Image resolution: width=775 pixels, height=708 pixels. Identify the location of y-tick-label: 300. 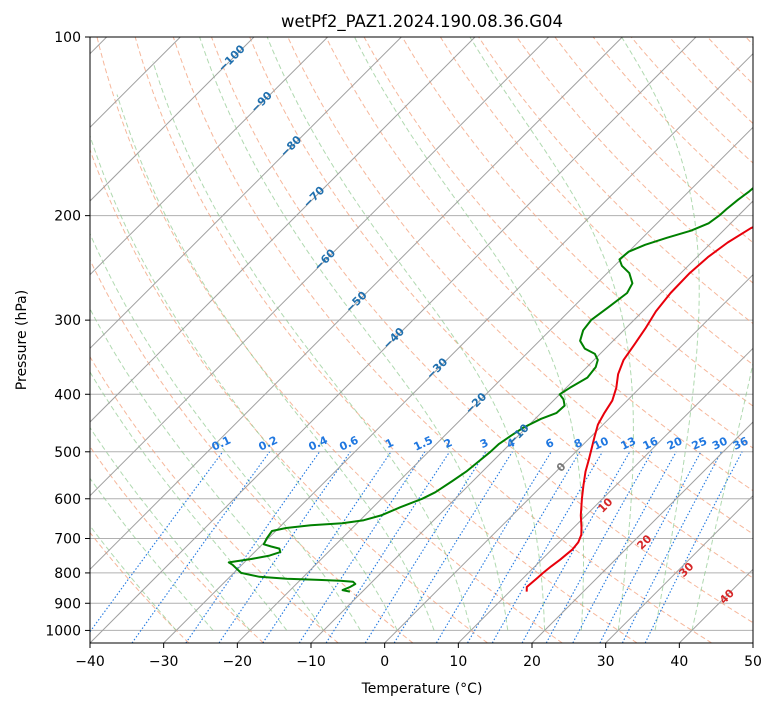
(67, 321).